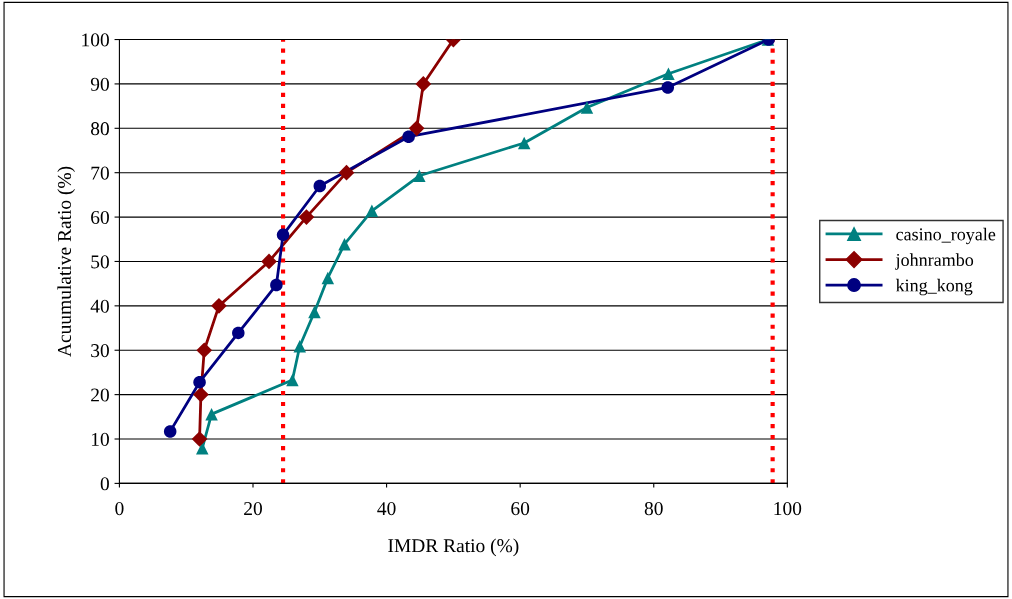 This screenshot has height=599, width=1012. I want to click on y-tick-label: 10, so click(100, 439).